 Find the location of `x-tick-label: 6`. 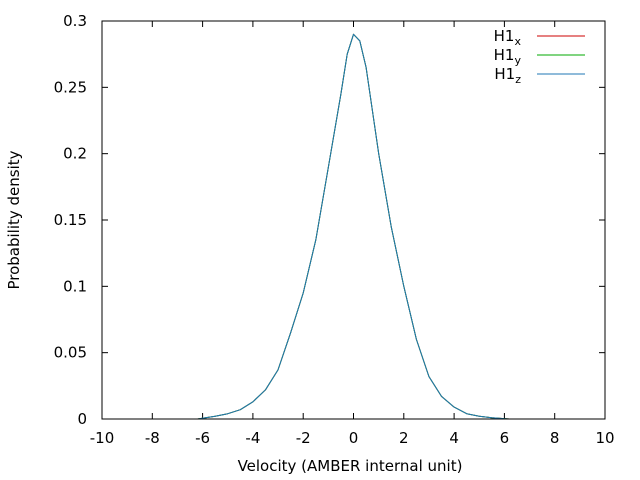

x-tick-label: 6 is located at coordinates (505, 438).